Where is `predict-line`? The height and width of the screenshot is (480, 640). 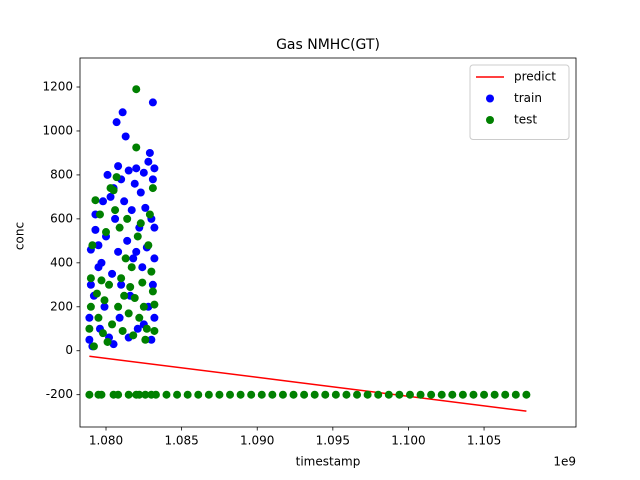
predict-line is located at coordinates (308, 383).